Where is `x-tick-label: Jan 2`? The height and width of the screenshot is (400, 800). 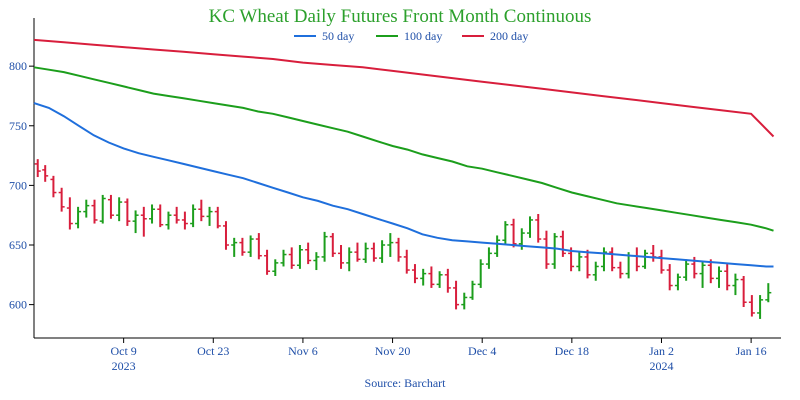
x-tick-label: Jan 2 is located at coordinates (661, 351).